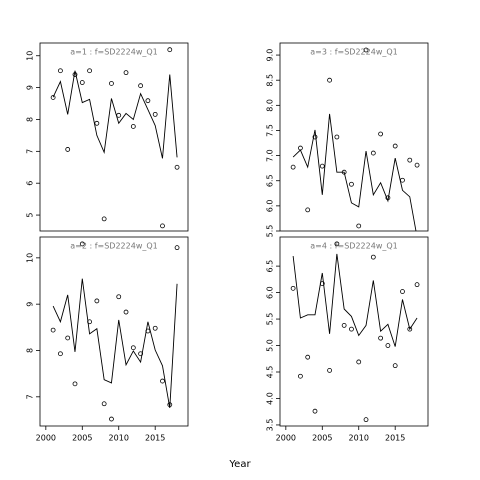 The width and height of the screenshot is (480, 480). Describe the element at coordinates (114, 246) in the screenshot. I see `panel-title: a=2 : f=SD2224w_Q1` at that location.